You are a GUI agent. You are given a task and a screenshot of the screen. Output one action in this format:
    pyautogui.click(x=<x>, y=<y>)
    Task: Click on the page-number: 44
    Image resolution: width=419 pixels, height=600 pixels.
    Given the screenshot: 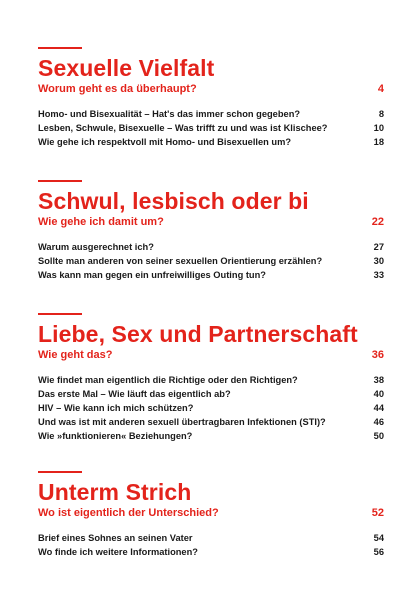 What is the action you would take?
    pyautogui.click(x=378, y=408)
    